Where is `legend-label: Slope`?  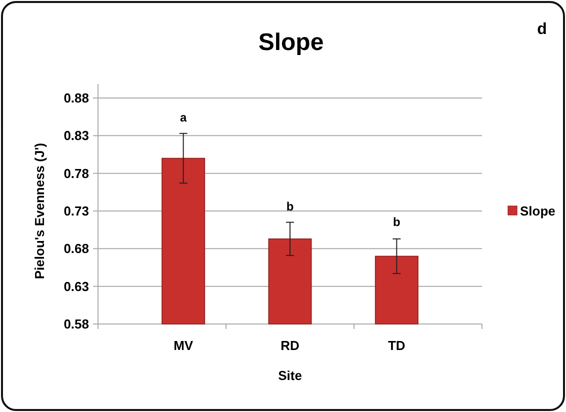 legend-label: Slope is located at coordinates (538, 211).